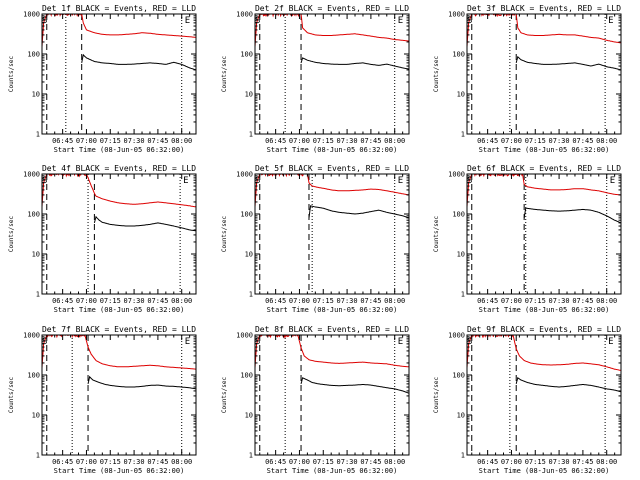 This screenshot has height=480, width=640. Describe the element at coordinates (544, 329) in the screenshot. I see `panel-title: Det 9f BLACK = Events, RED = LLD` at that location.